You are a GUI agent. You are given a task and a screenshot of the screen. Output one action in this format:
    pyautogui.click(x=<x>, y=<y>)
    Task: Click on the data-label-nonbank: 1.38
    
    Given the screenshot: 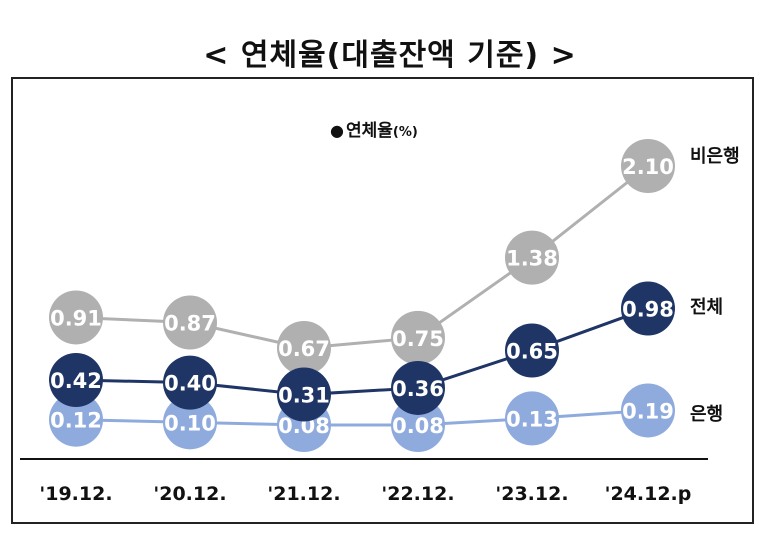 What is the action you would take?
    pyautogui.click(x=532, y=259)
    